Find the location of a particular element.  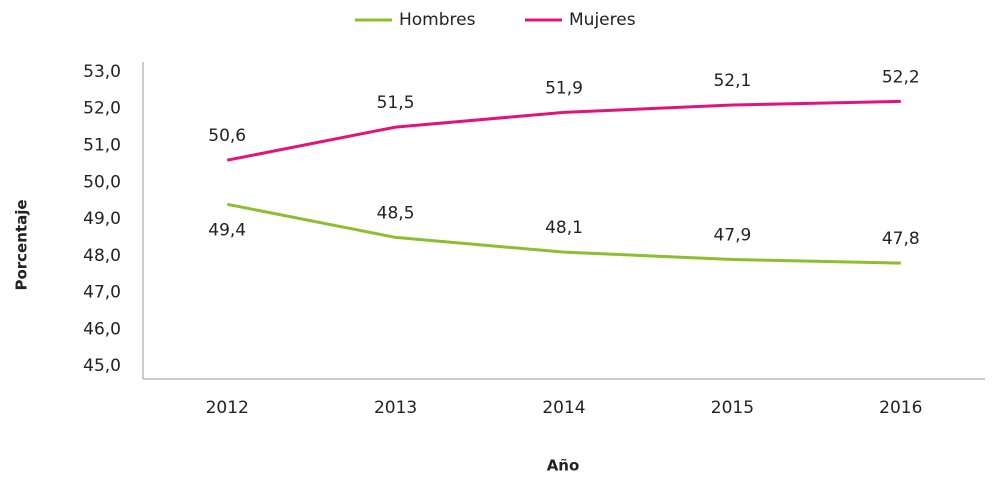

y-axis-label: Porcentaje is located at coordinates (22, 244).